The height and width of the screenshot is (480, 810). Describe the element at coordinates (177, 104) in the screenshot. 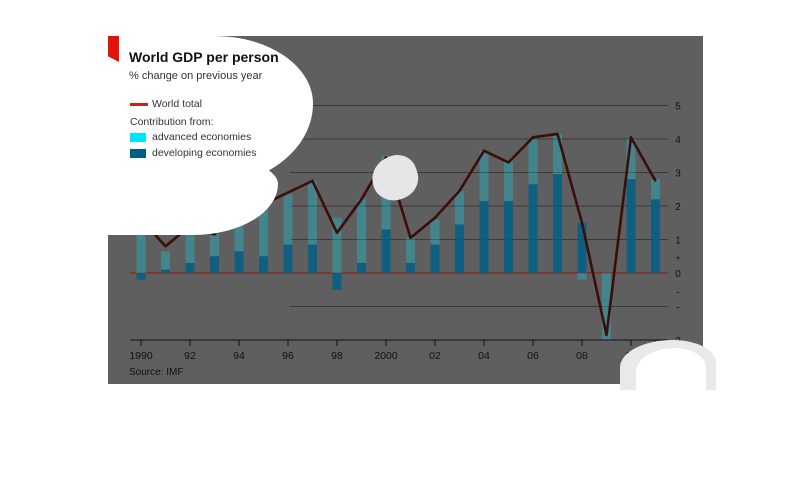

I see `legend-world-total-label: World total` at that location.